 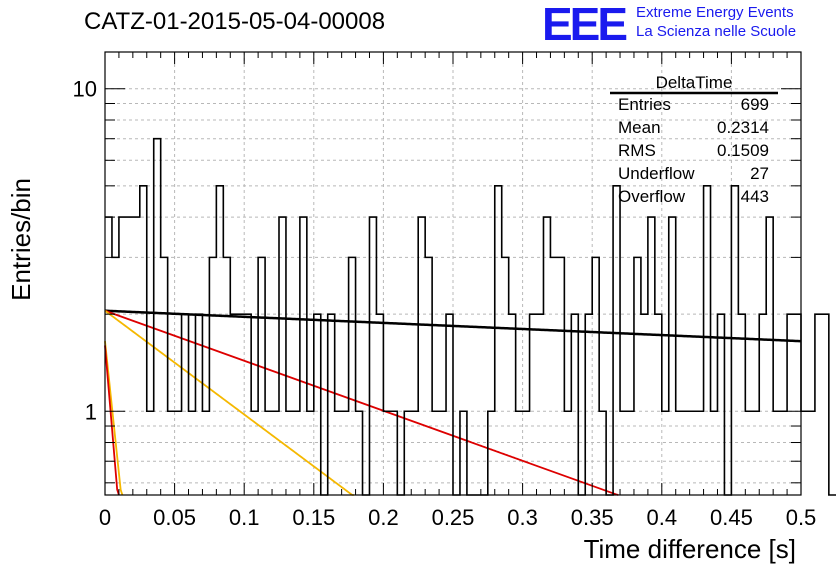 What do you see at coordinates (85, 251) in the screenshot?
I see `y-tick-labels: 1 10` at bounding box center [85, 251].